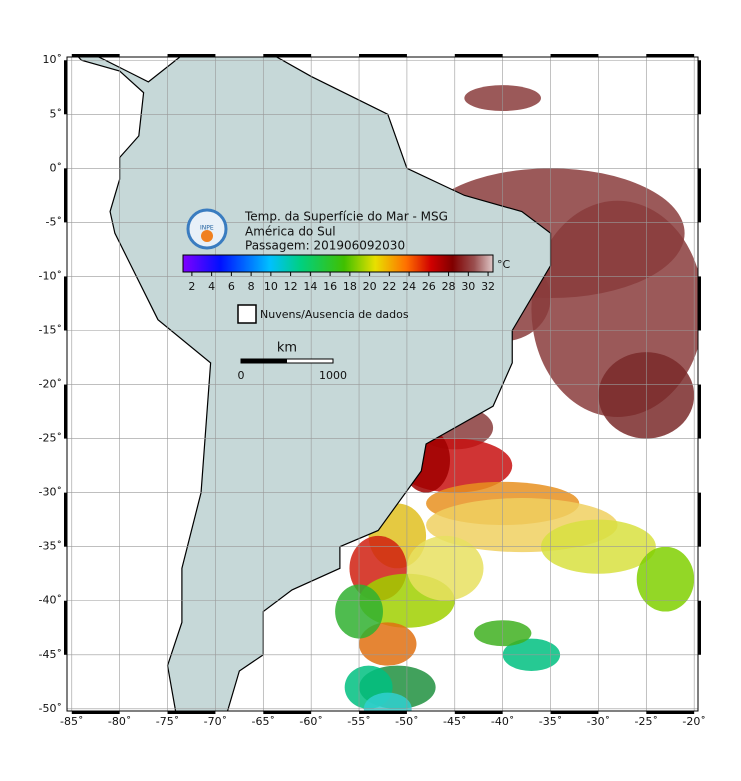  I want to click on x-tick-label: -85˚, so click(71, 721).